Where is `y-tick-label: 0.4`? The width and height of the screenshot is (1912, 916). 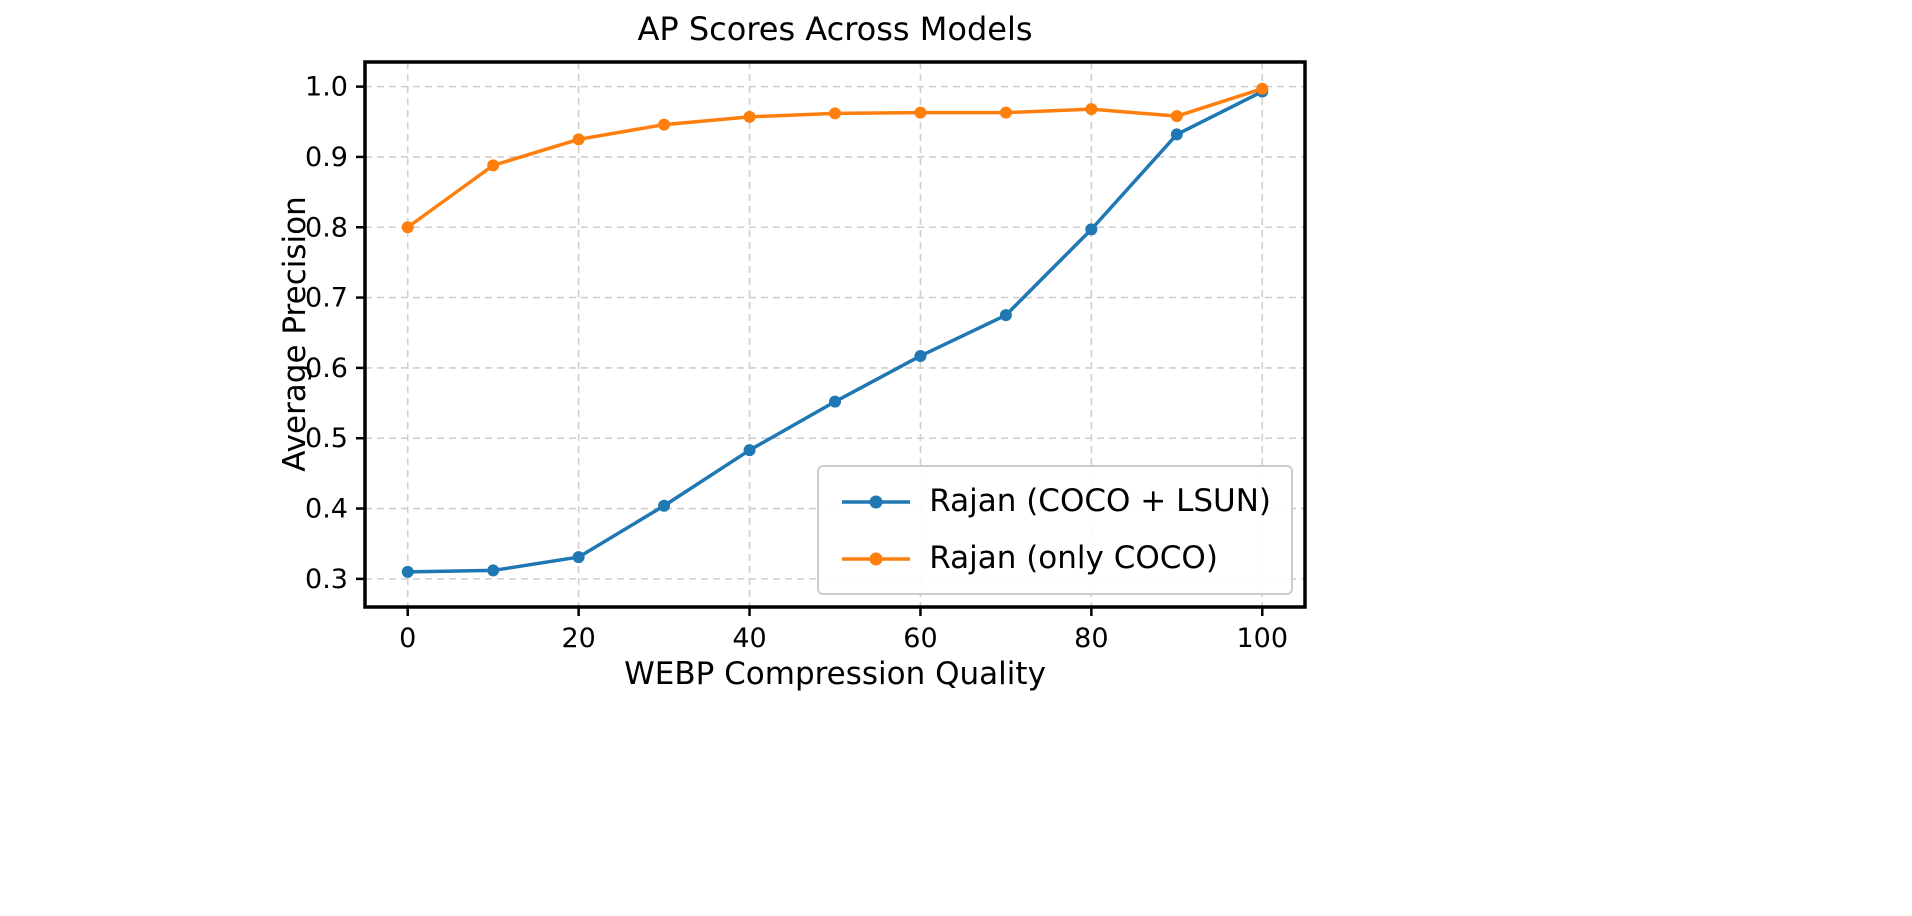 y-tick-label: 0.4 is located at coordinates (326, 509).